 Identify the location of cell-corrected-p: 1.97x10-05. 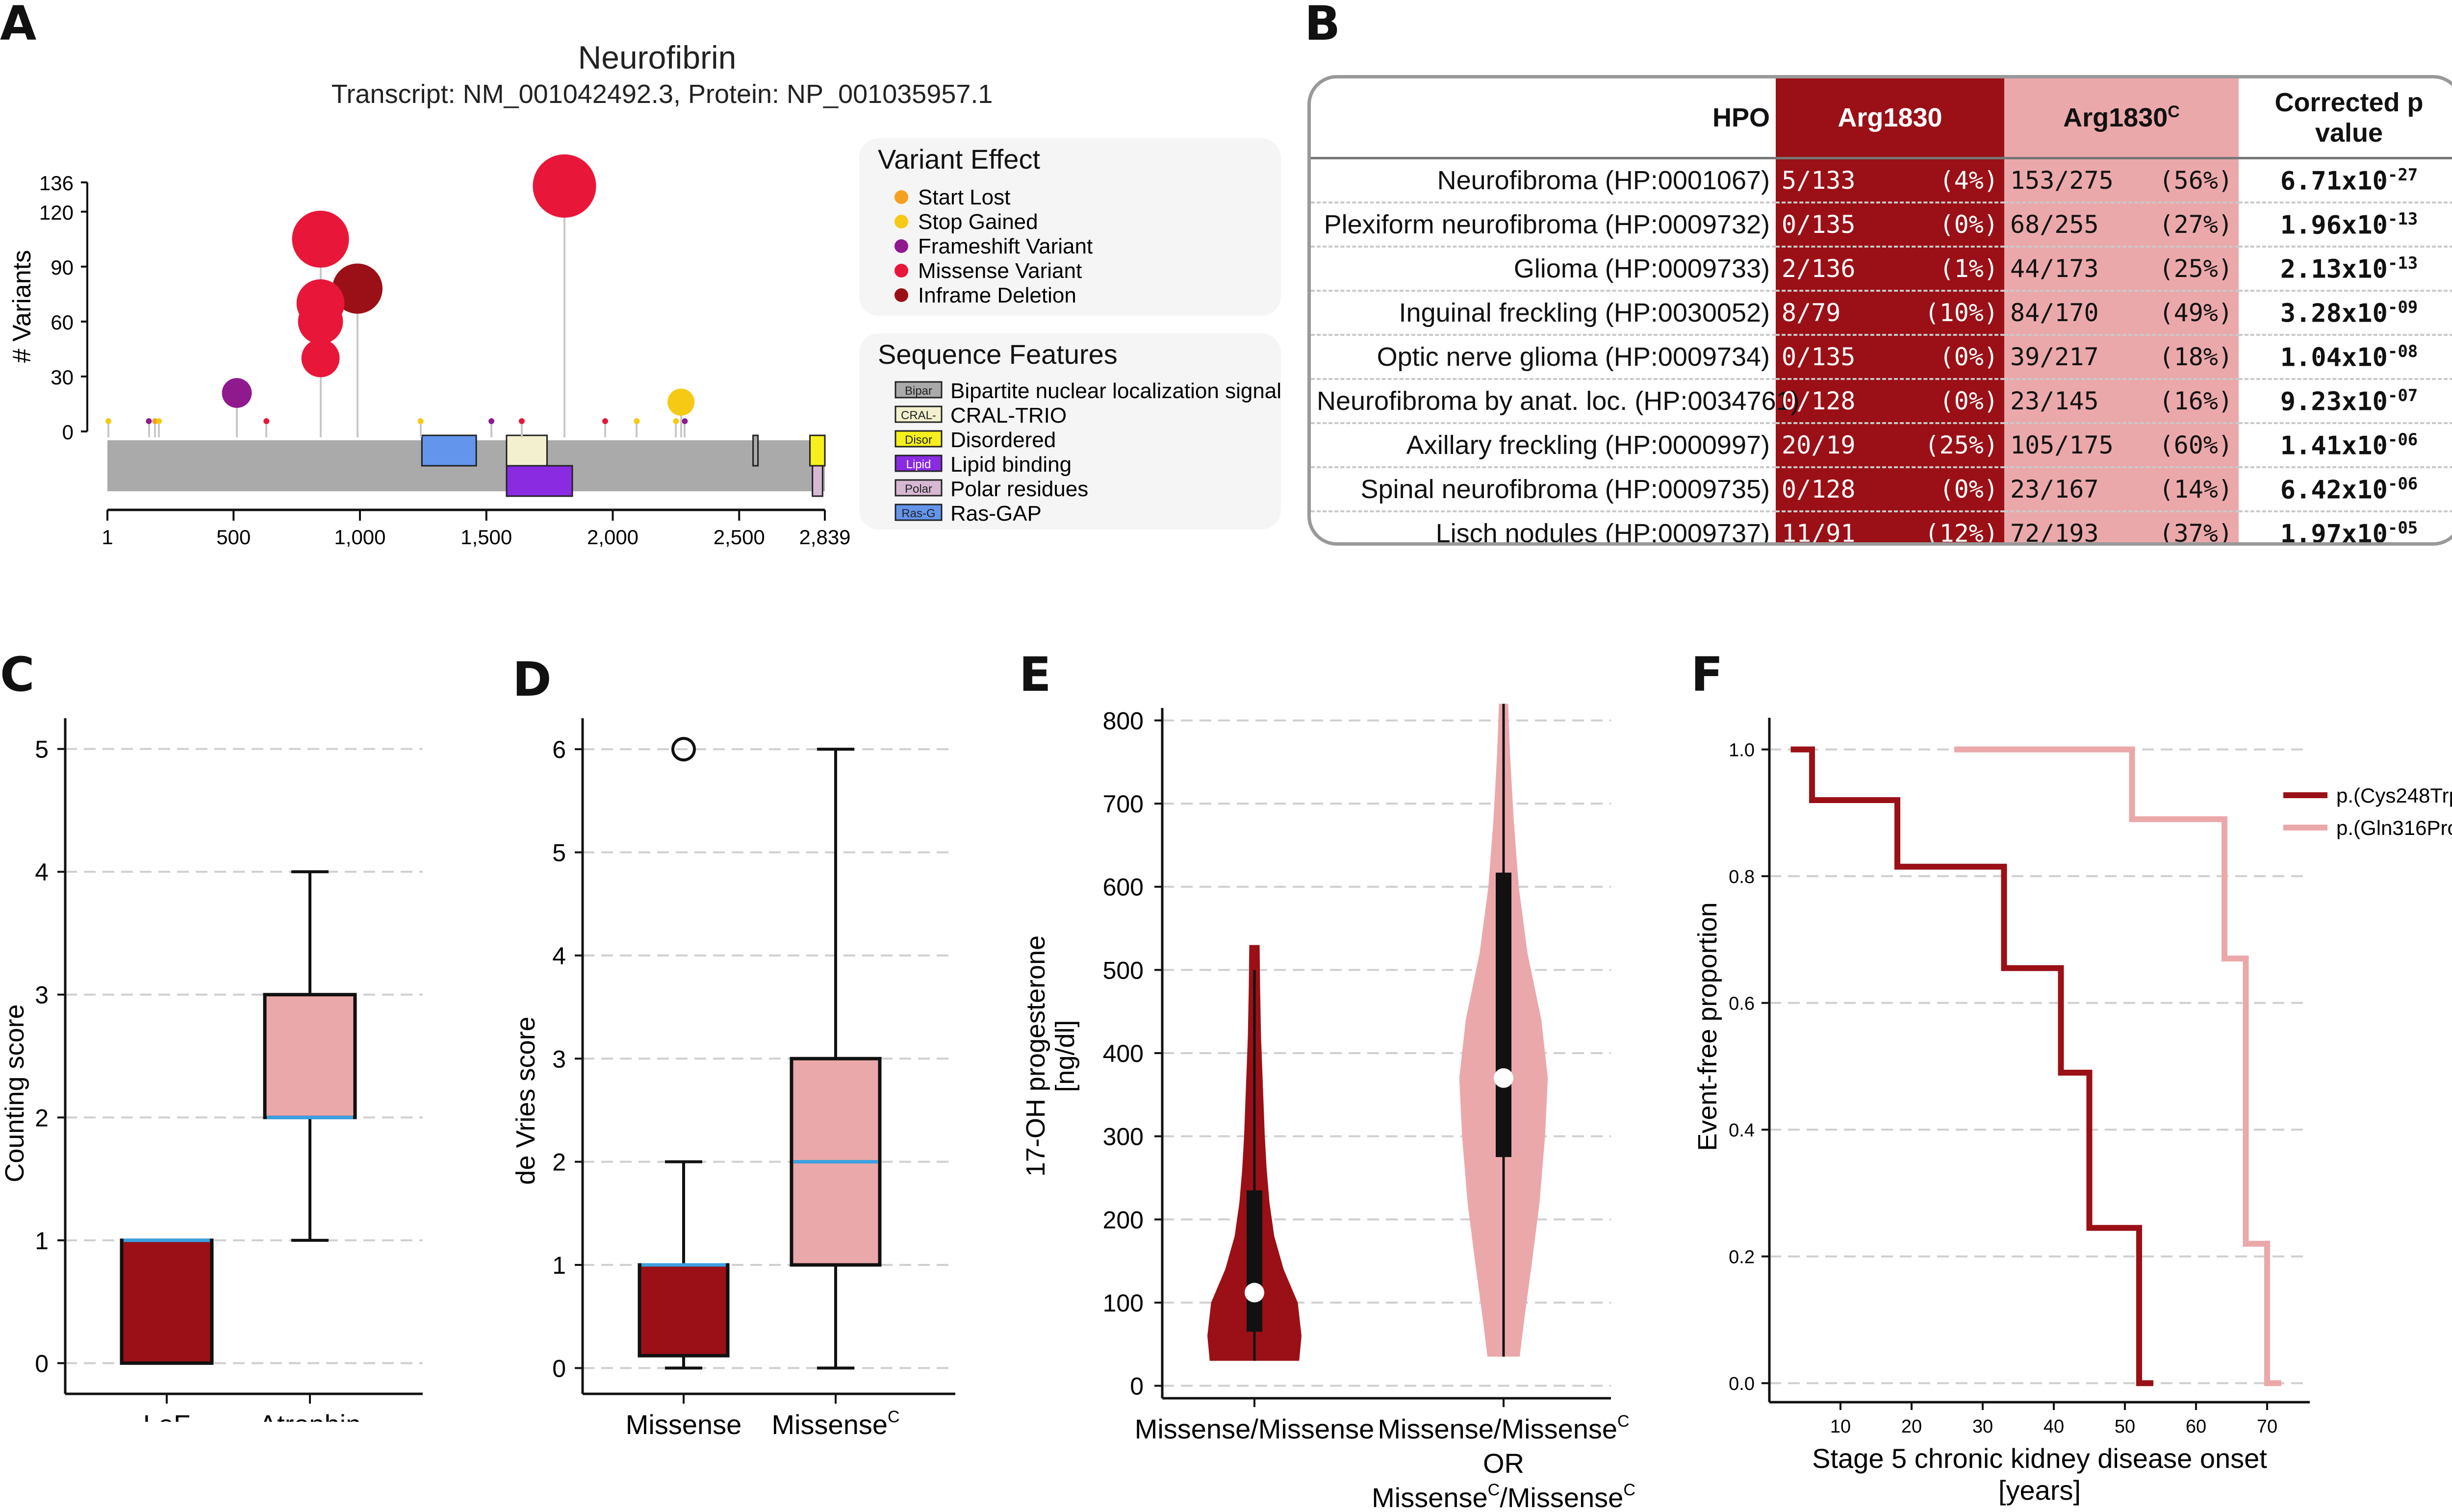
(2349, 532).